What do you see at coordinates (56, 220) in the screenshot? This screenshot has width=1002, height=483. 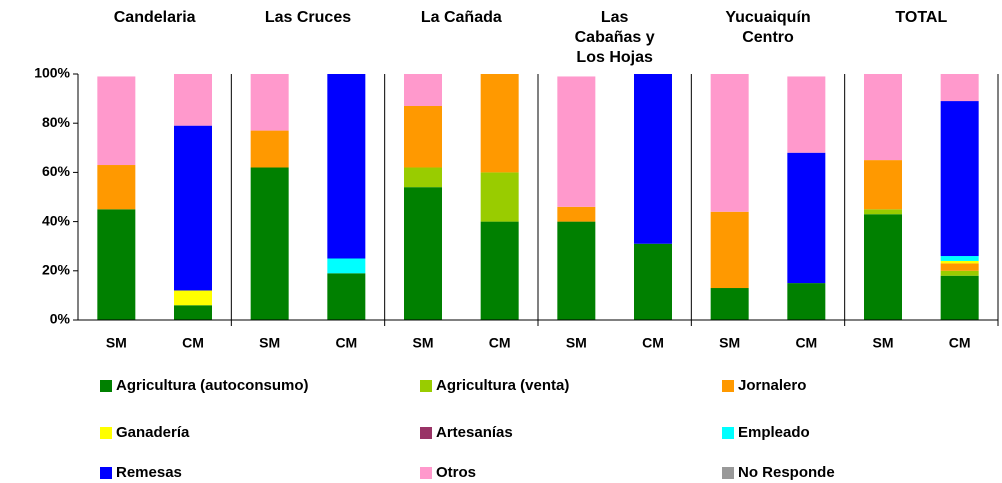 I see `y-tick-label: 40%` at bounding box center [56, 220].